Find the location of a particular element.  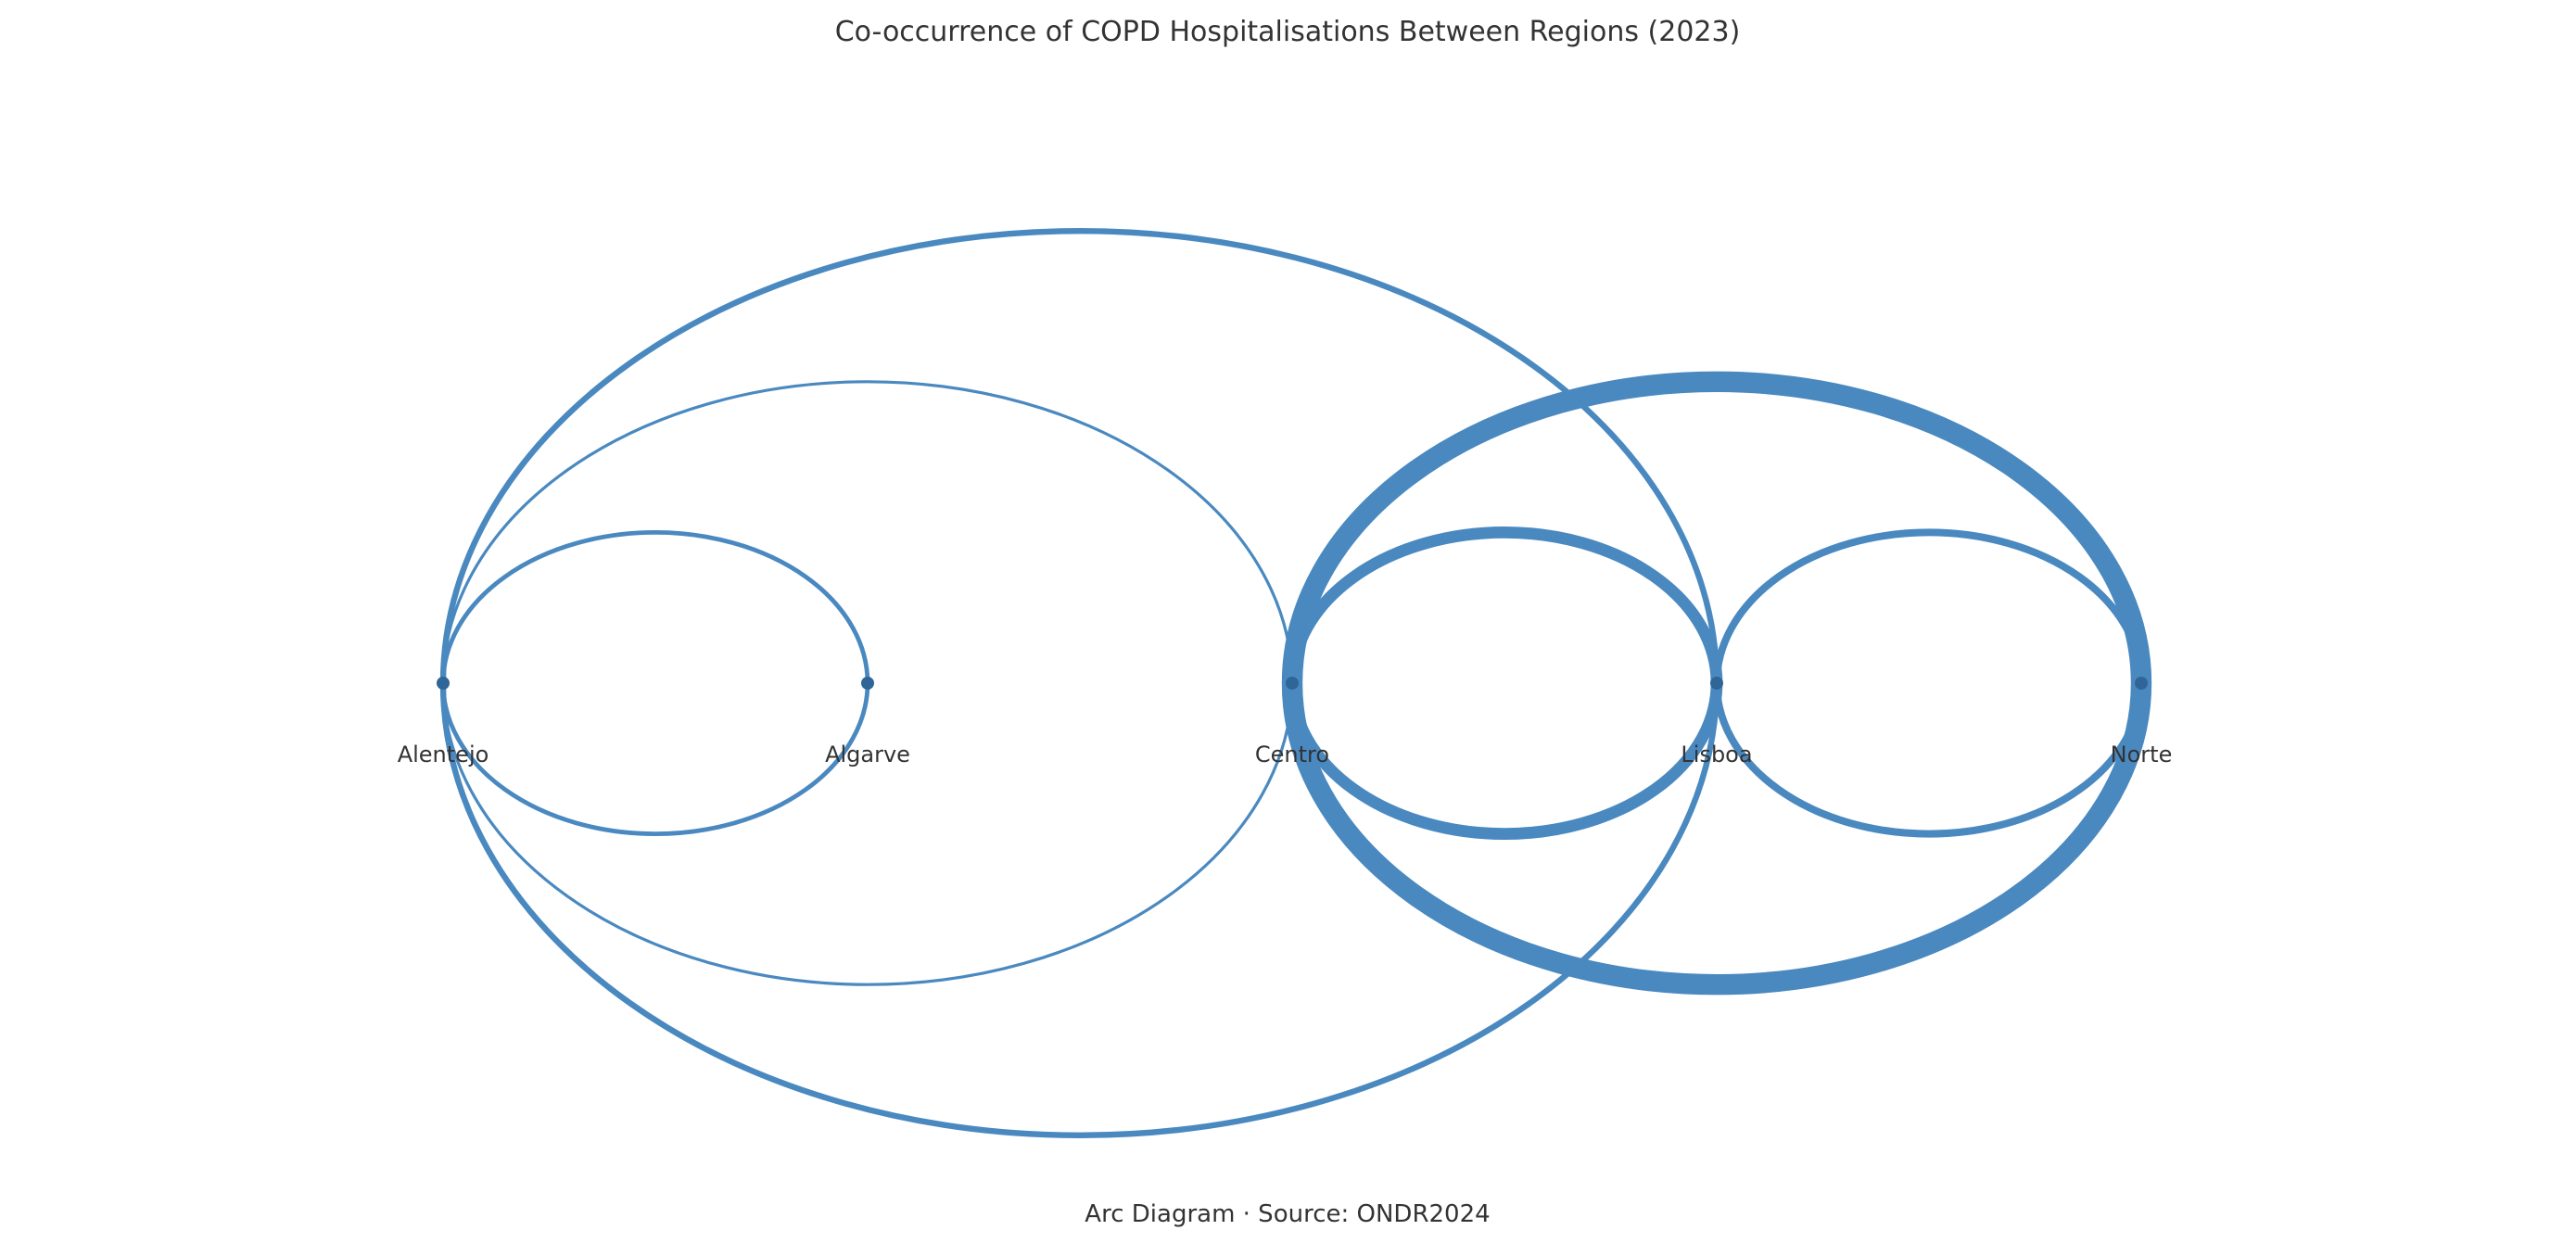

diagram-caption: Arc Diagram · Source: ONDR2024 is located at coordinates (1287, 1214).